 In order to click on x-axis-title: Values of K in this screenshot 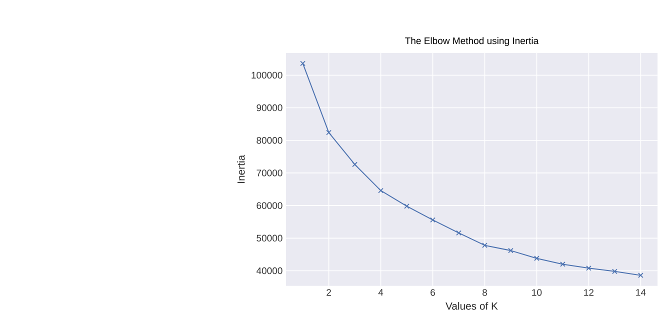, I will do `click(472, 306)`.